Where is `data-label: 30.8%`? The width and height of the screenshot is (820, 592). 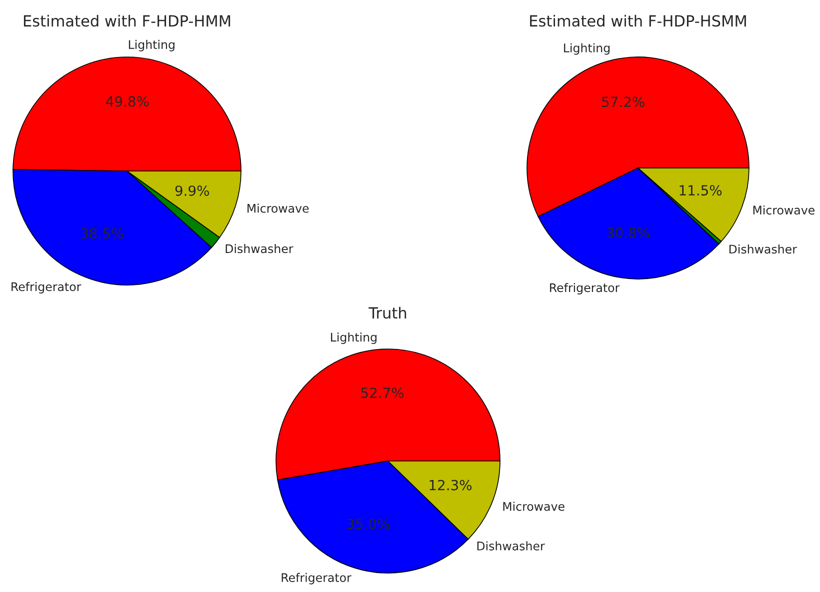
data-label: 30.8% is located at coordinates (628, 232).